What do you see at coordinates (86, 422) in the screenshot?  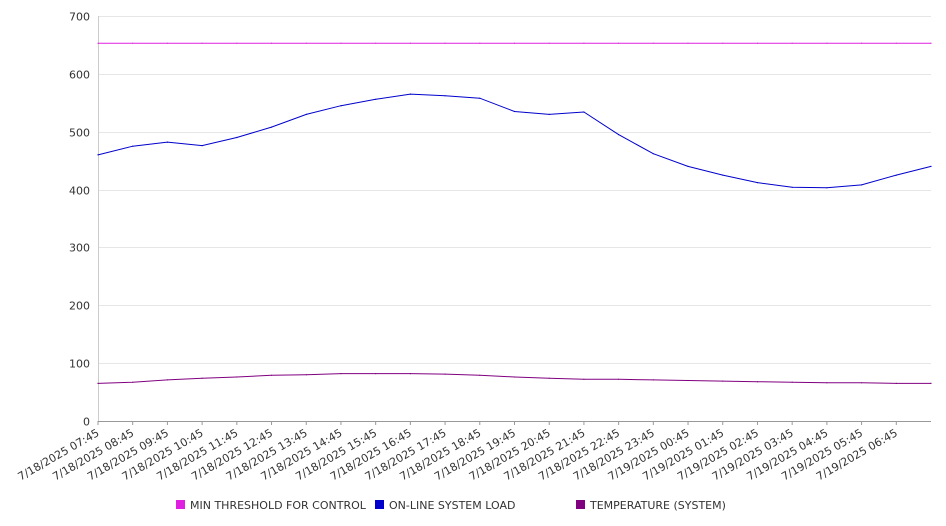 I see `y-tick-label: 0` at bounding box center [86, 422].